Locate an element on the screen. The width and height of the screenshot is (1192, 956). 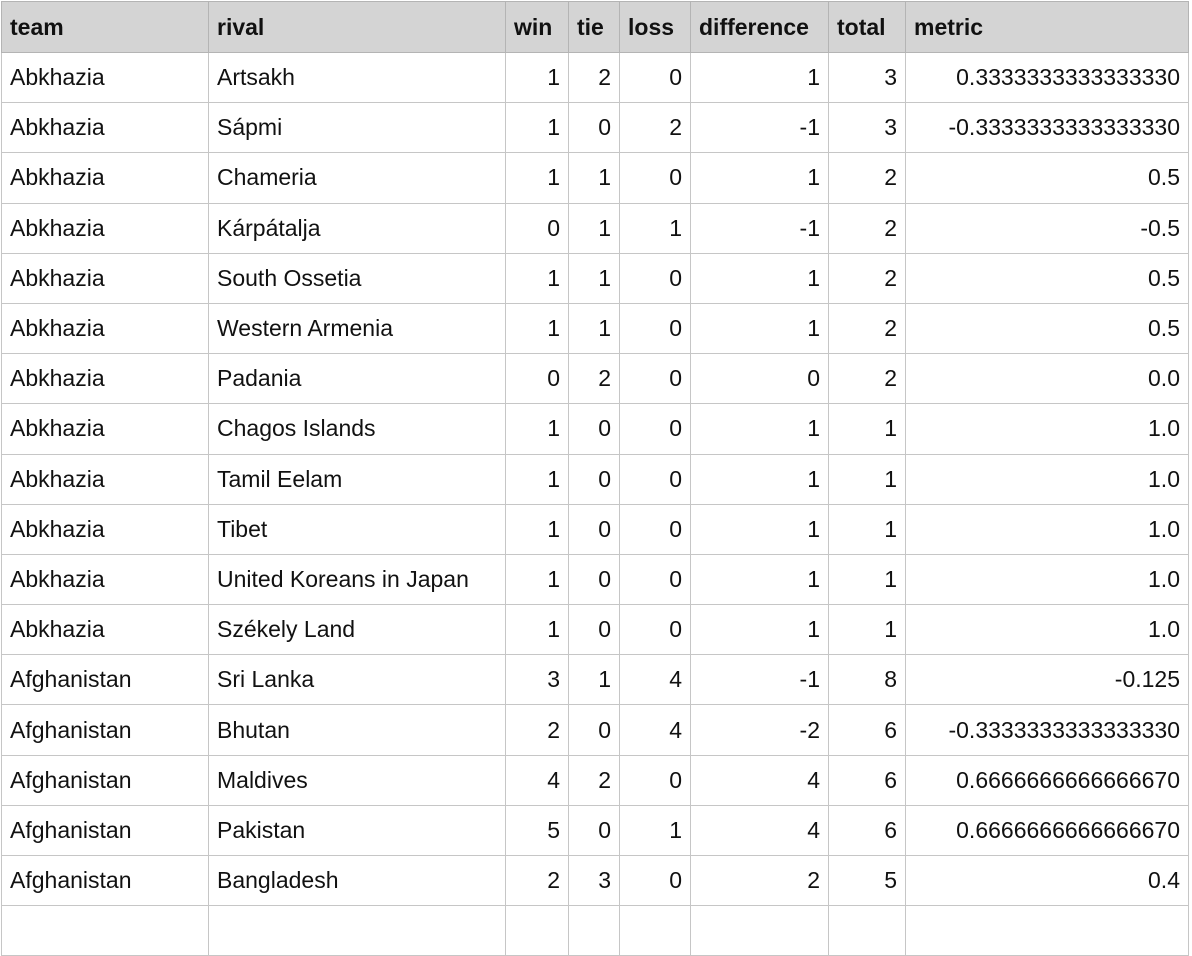
cell-win: 2 is located at coordinates (537, 730).